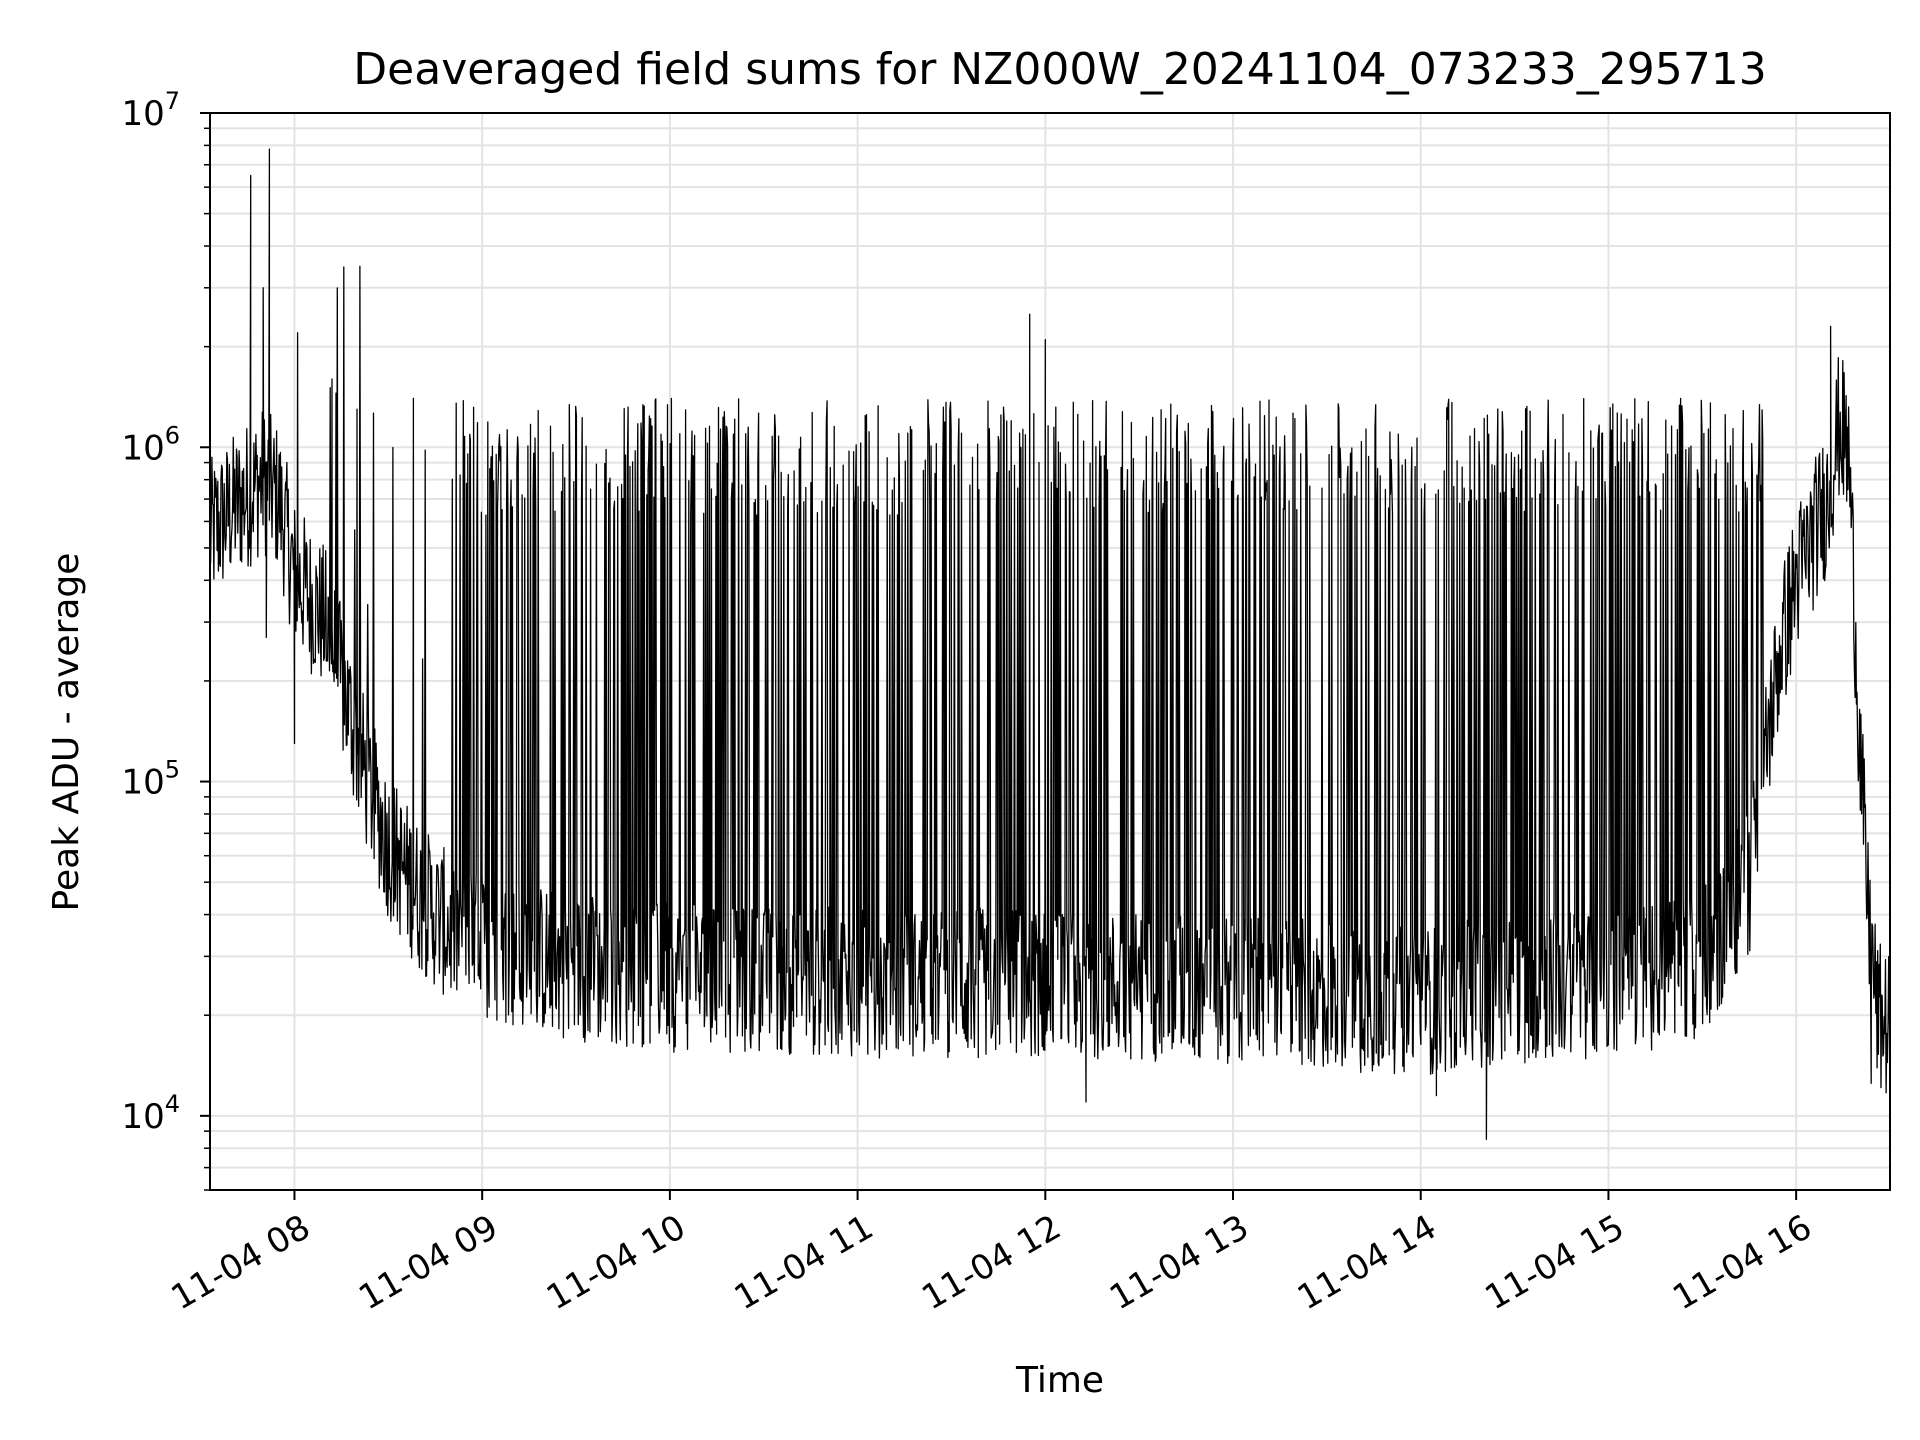  I want to click on x-axis-label: Time, so click(1059, 1380).